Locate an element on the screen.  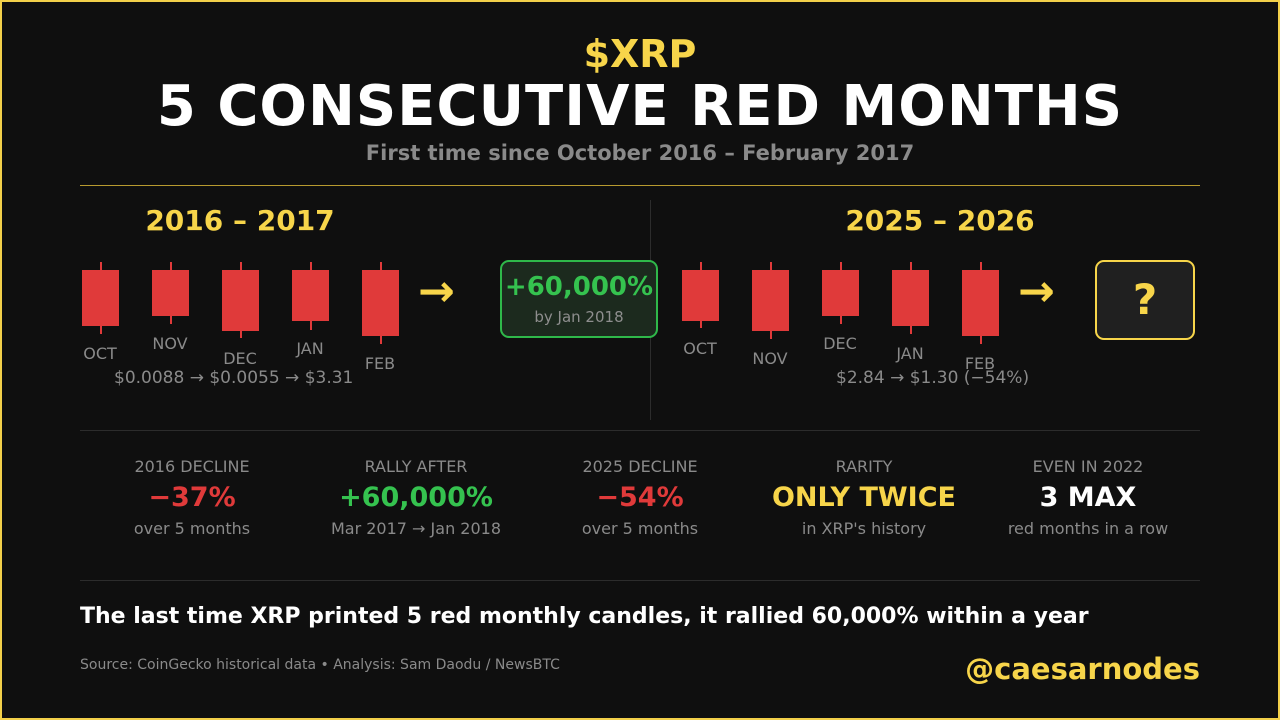
stat-value: ONLY TWICE is located at coordinates (863, 497).